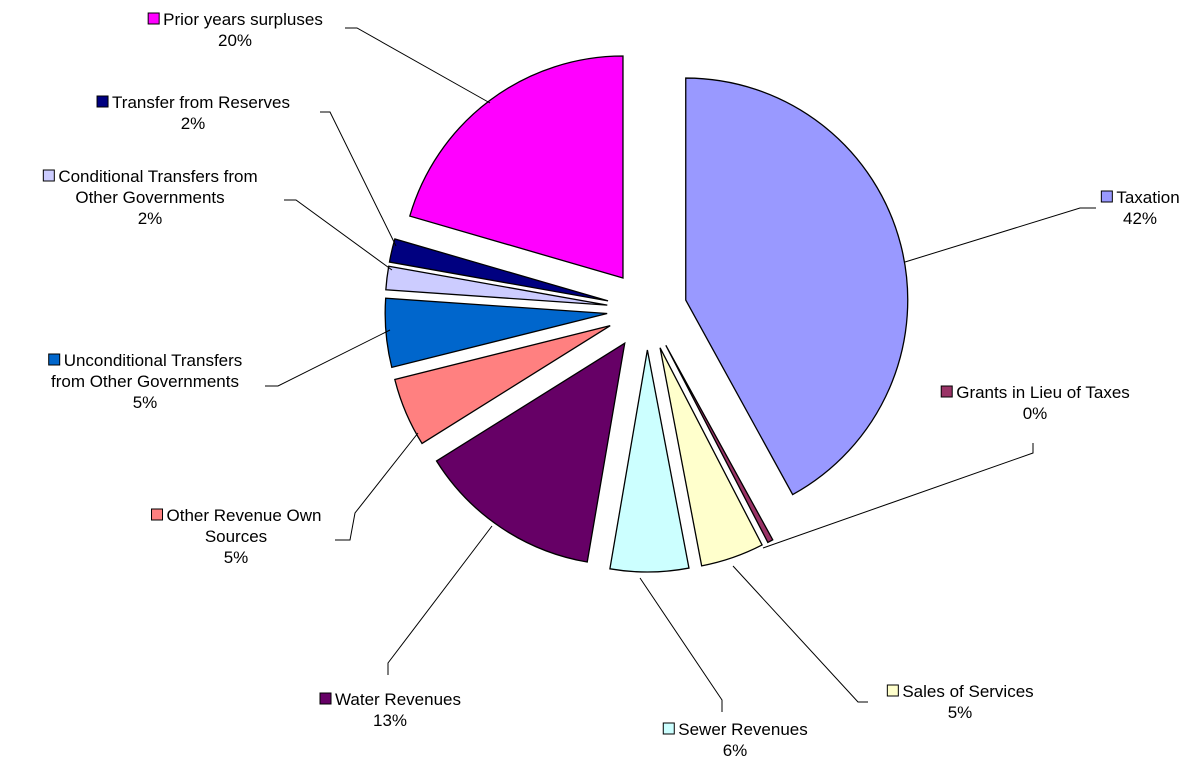 Image resolution: width=1197 pixels, height=763 pixels. What do you see at coordinates (390, 720) in the screenshot?
I see `slice-percent-label: 13%` at bounding box center [390, 720].